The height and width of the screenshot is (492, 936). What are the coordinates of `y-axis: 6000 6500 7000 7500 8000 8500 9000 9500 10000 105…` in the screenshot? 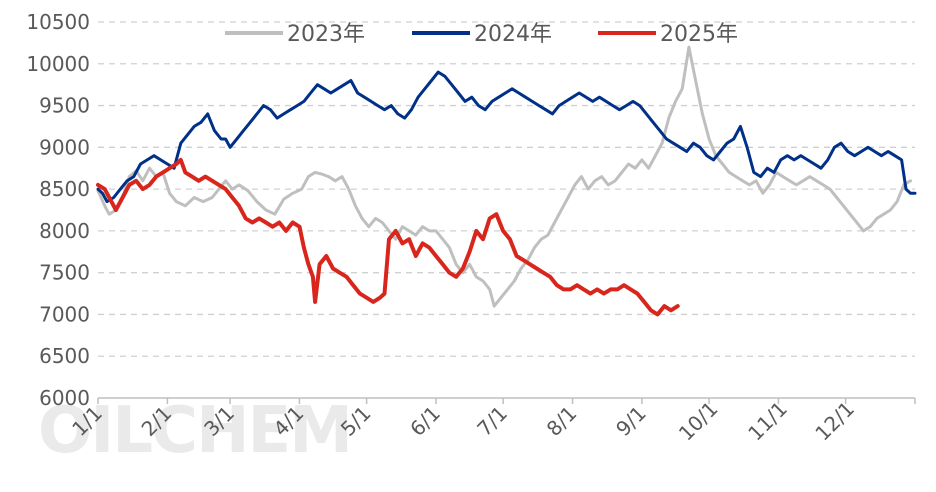 It's located at (58, 210).